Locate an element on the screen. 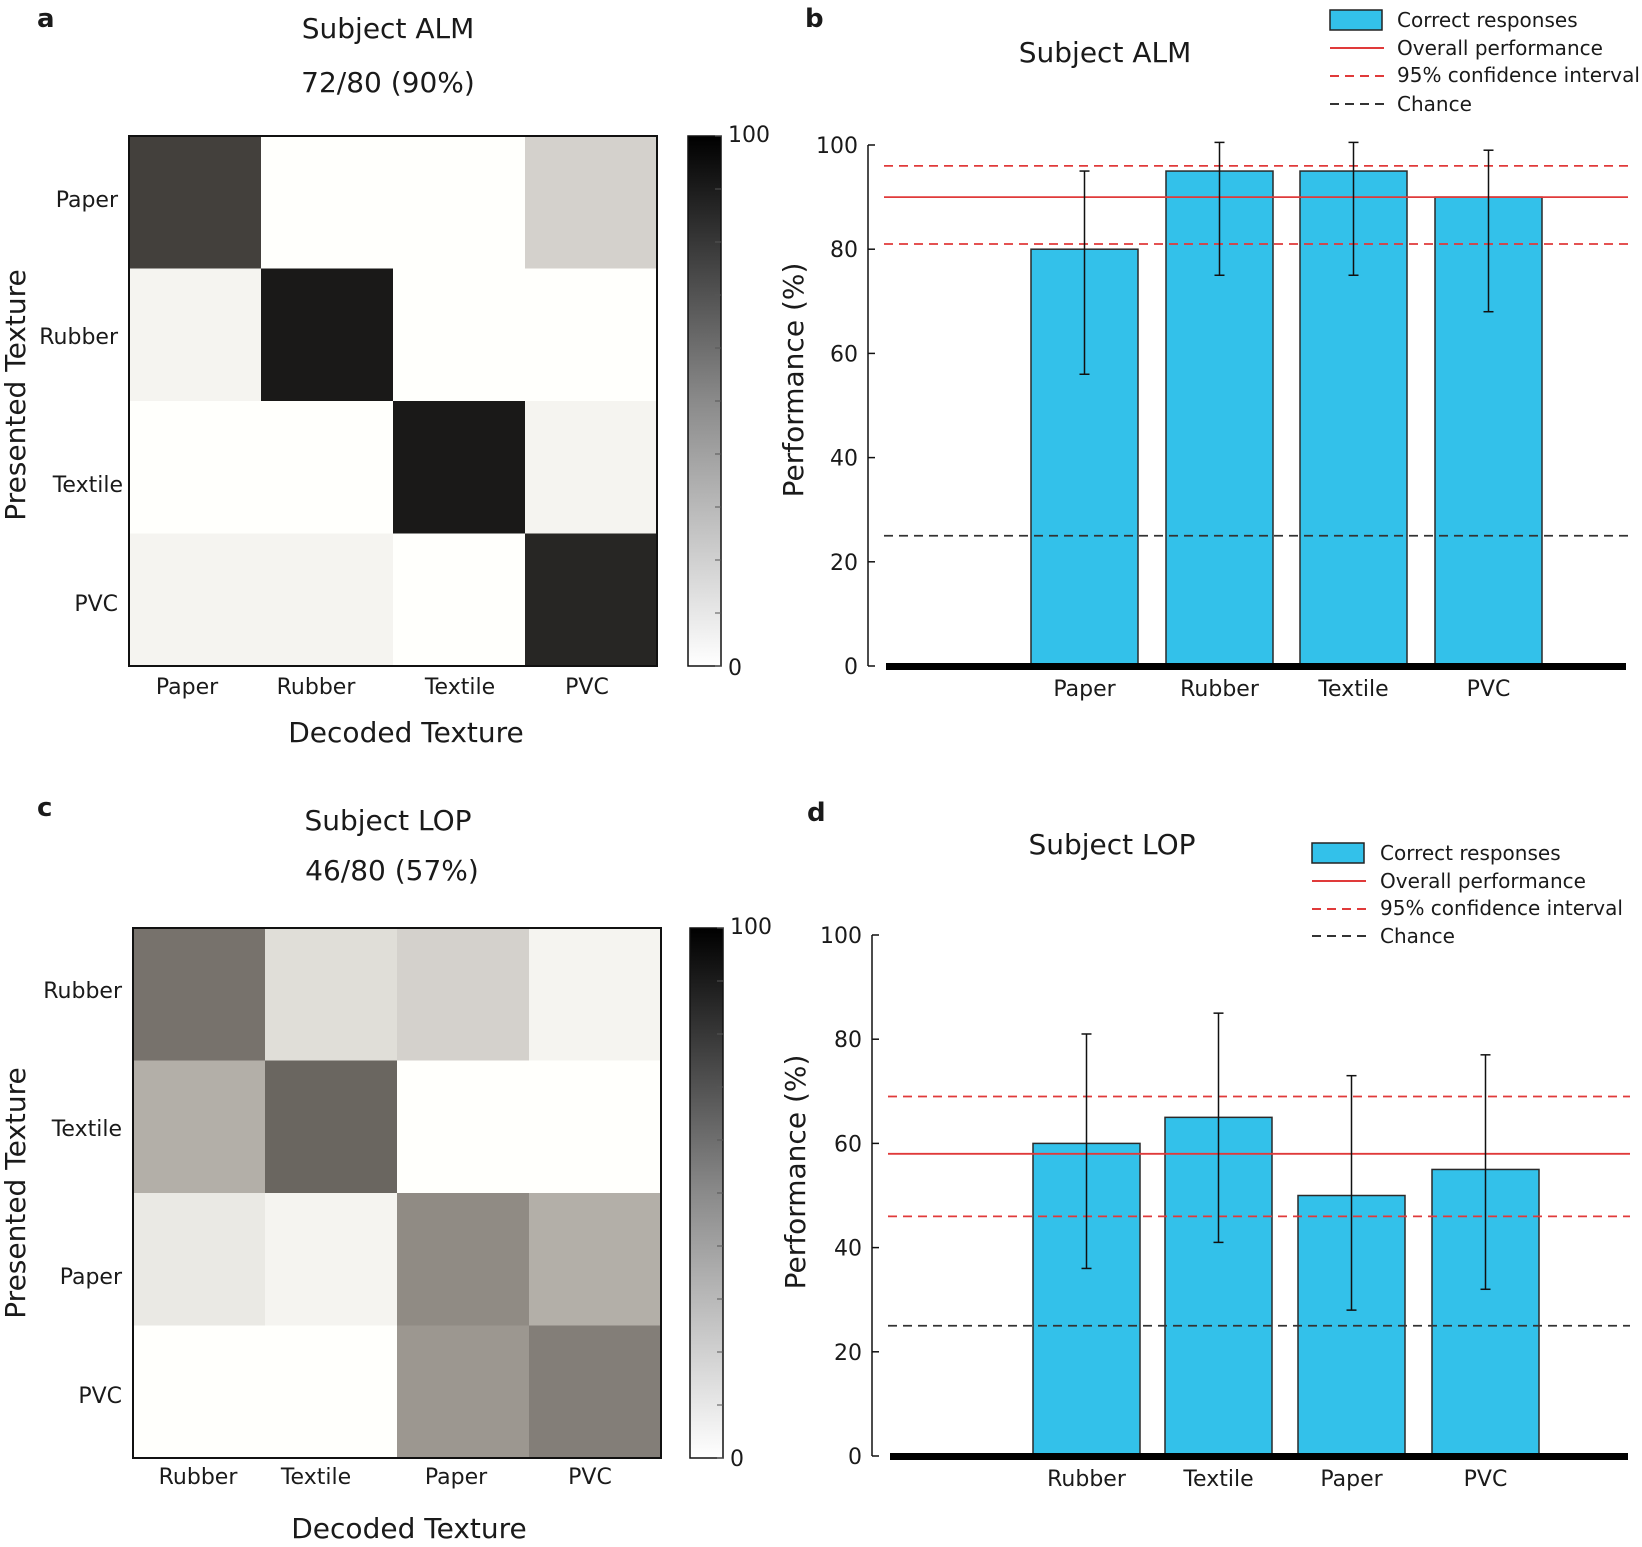  y-tick-label: Paper is located at coordinates (91, 1277).